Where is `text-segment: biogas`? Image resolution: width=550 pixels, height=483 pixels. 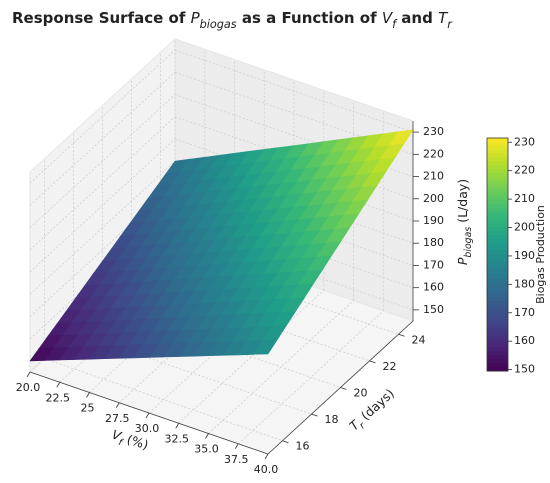
text-segment: biogas is located at coordinates (468, 242).